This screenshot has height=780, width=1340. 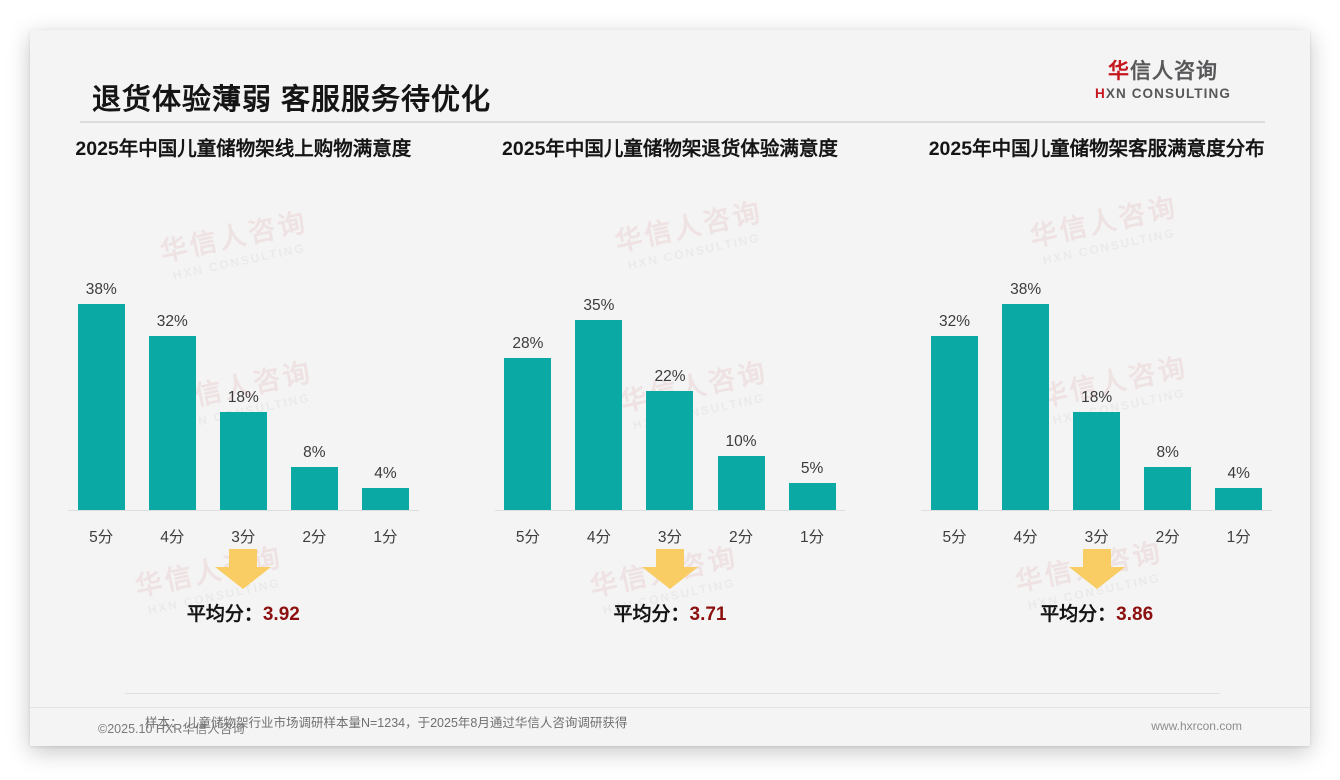 I want to click on logo-chinese-red: 华, so click(x=1119, y=71).